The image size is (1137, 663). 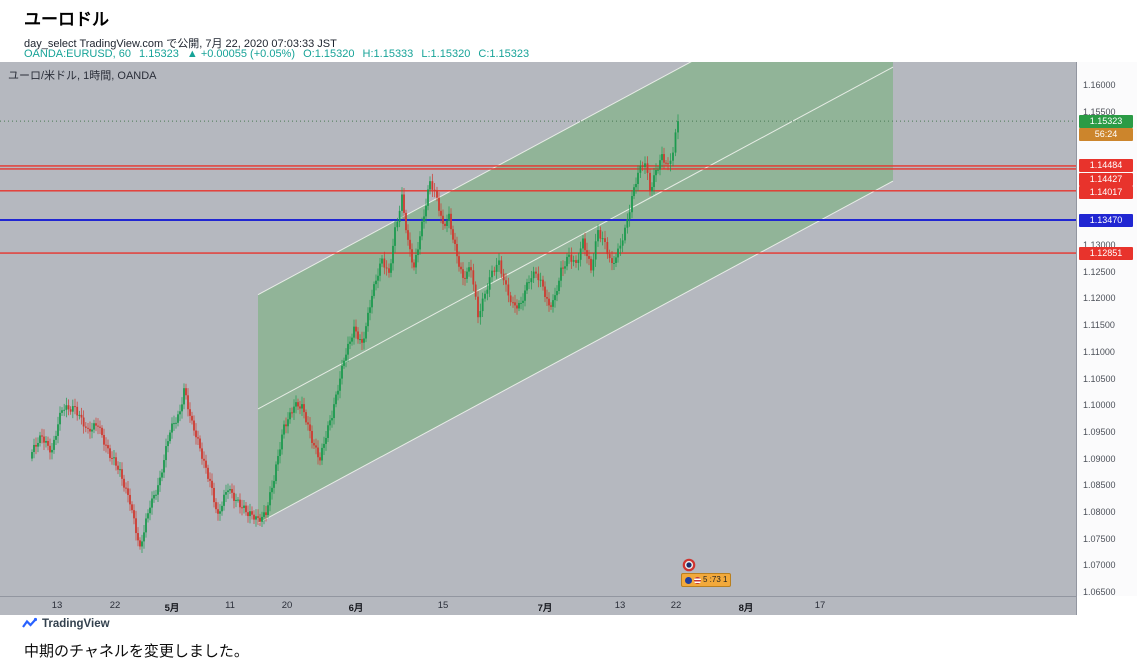 What do you see at coordinates (66, 19) in the screenshot?
I see `page-title: ユーロドル` at bounding box center [66, 19].